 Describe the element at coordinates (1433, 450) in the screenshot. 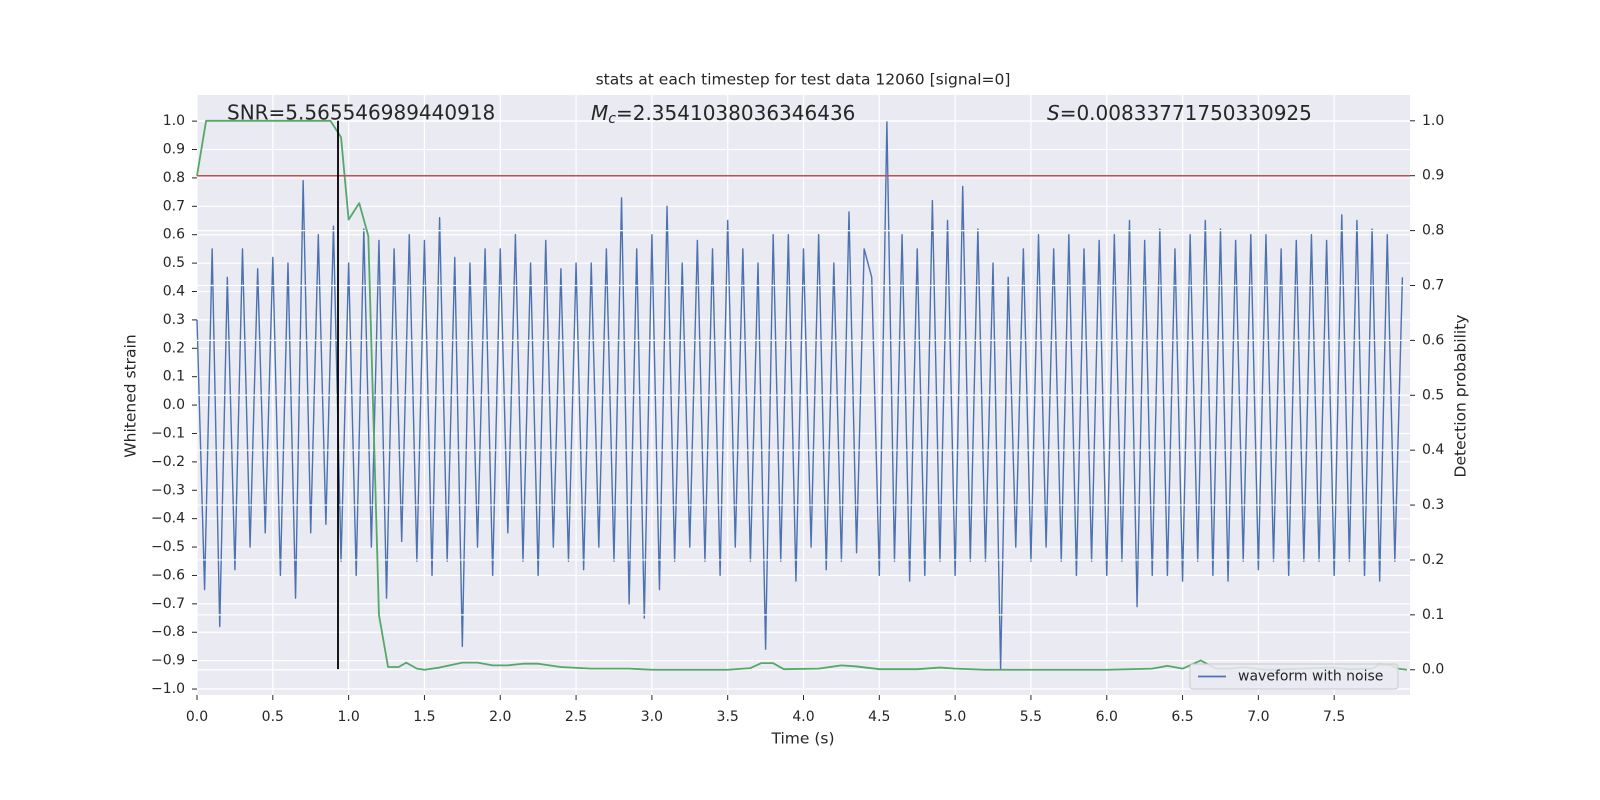

I see `y2-tick-label: 0.4` at that location.